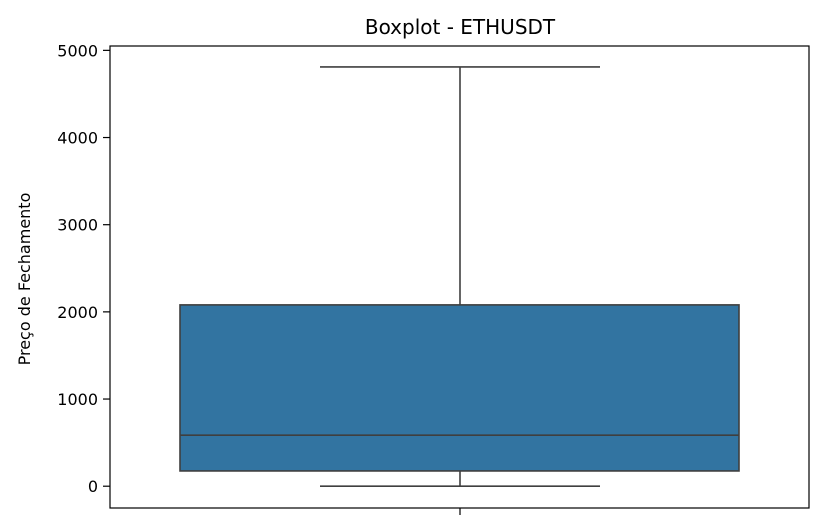 This screenshot has width=823, height=530. Describe the element at coordinates (93, 486) in the screenshot. I see `y-tick-label: 0` at that location.